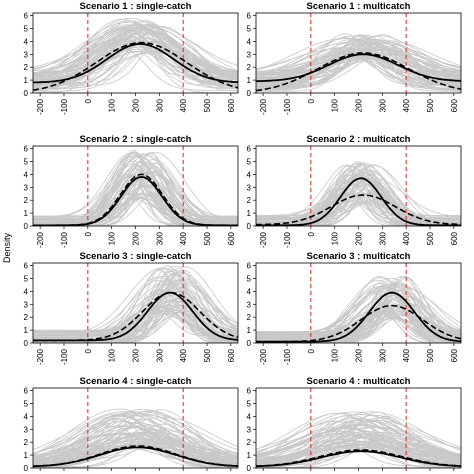  I want to click on estimate-curve, so click(358, 210).